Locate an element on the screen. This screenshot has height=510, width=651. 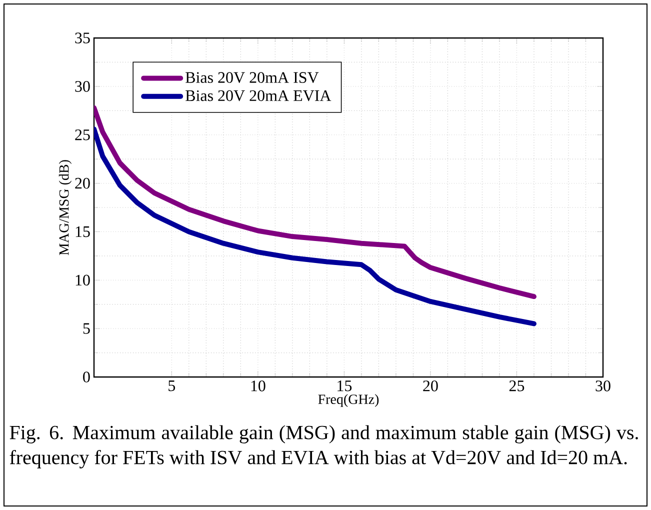
y-tick-label: 15 is located at coordinates (83, 232).